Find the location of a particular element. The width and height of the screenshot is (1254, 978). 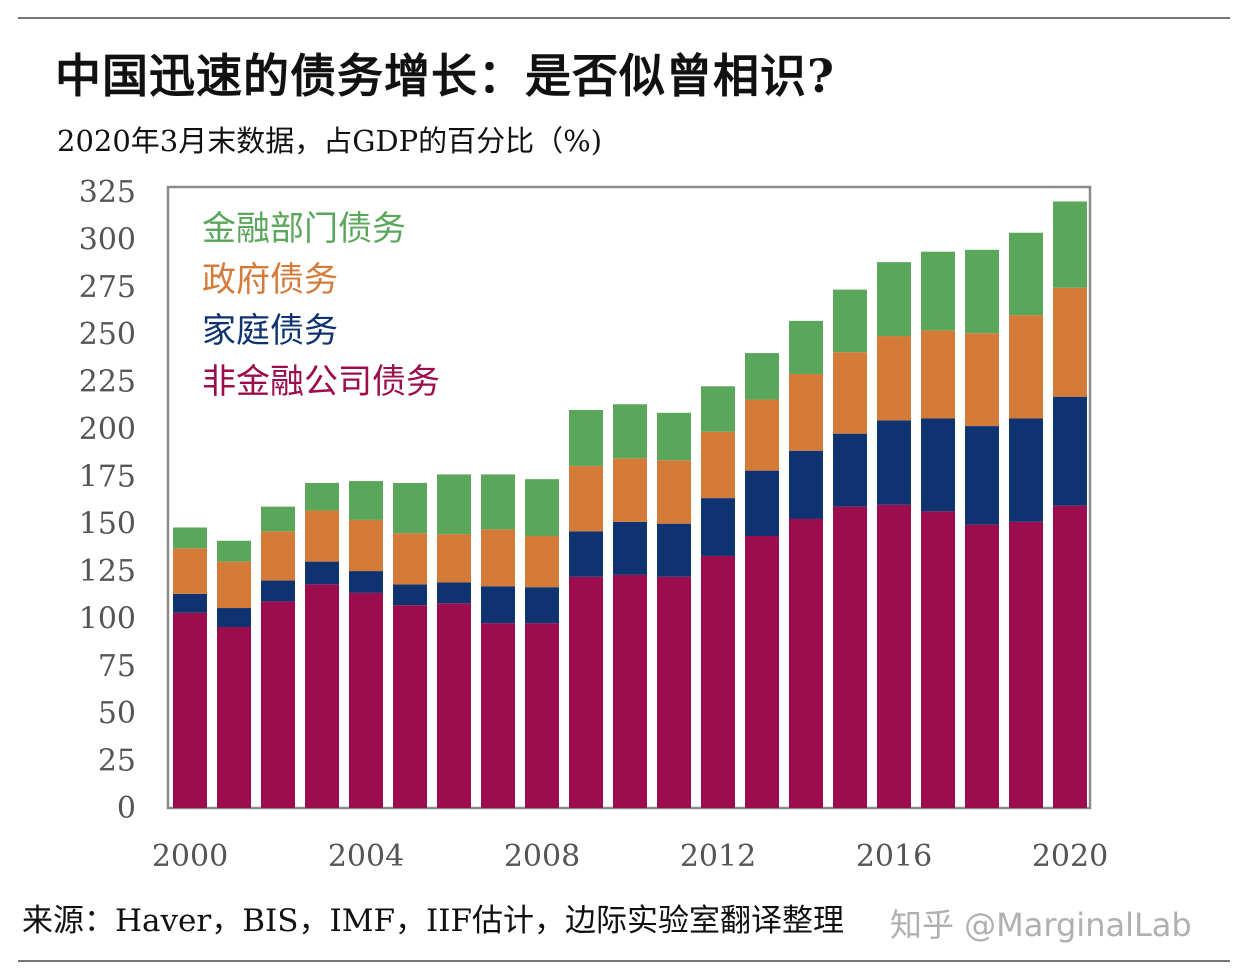

source-note: 来源：Haver，BIS，IMF，IIF估计，边际实验室翻译整理 is located at coordinates (433, 921).